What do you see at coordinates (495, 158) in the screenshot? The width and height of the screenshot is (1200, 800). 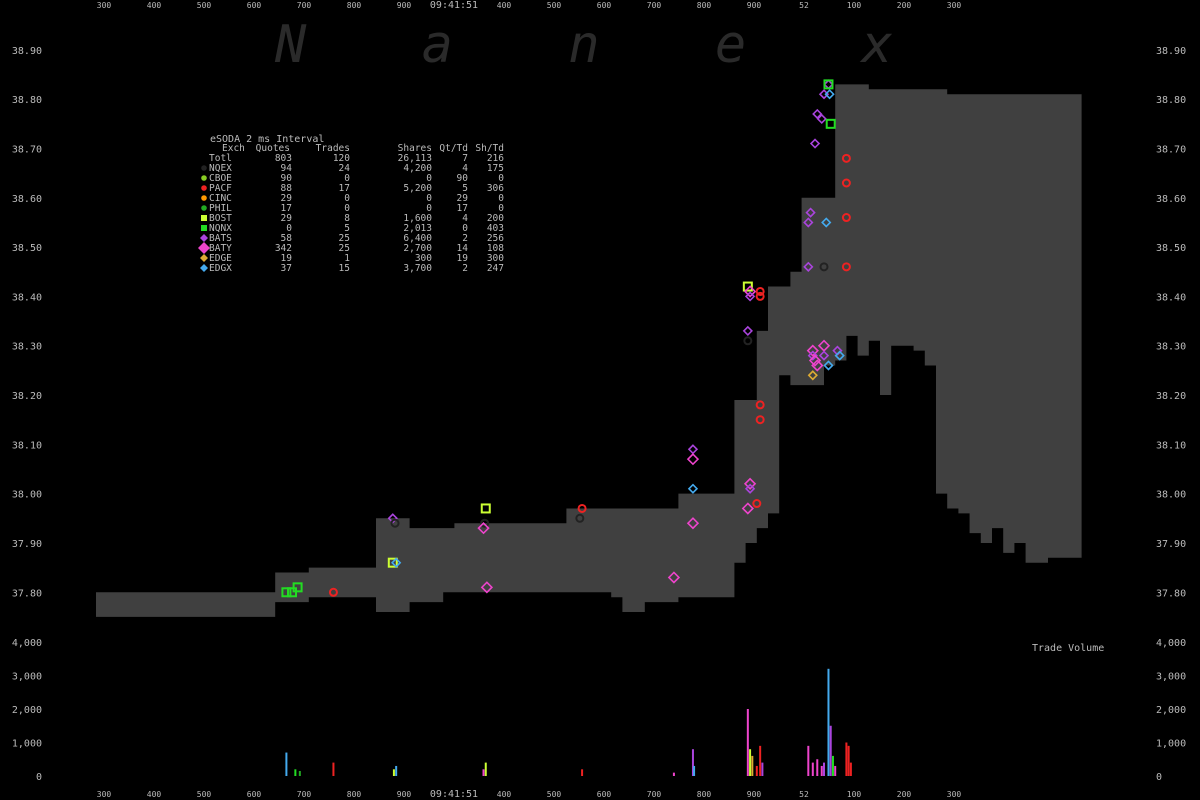 I see `legend-cell-sh_td: 216` at bounding box center [495, 158].